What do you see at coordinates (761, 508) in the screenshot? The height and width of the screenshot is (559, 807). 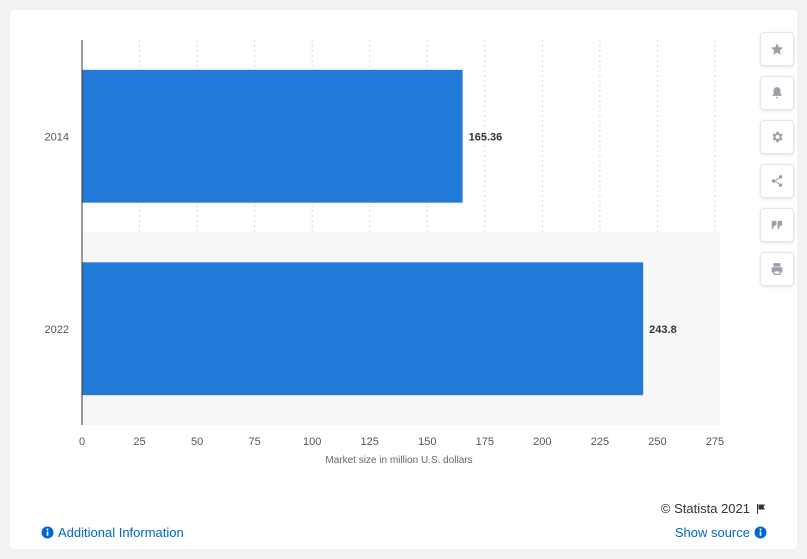 I see `flag-icon` at bounding box center [761, 508].